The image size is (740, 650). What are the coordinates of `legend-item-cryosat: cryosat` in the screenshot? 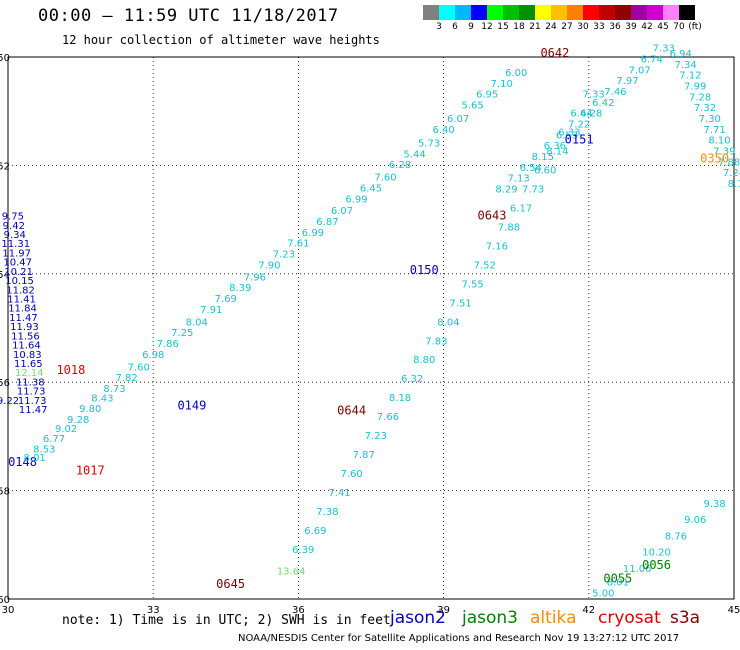 It's located at (629, 618).